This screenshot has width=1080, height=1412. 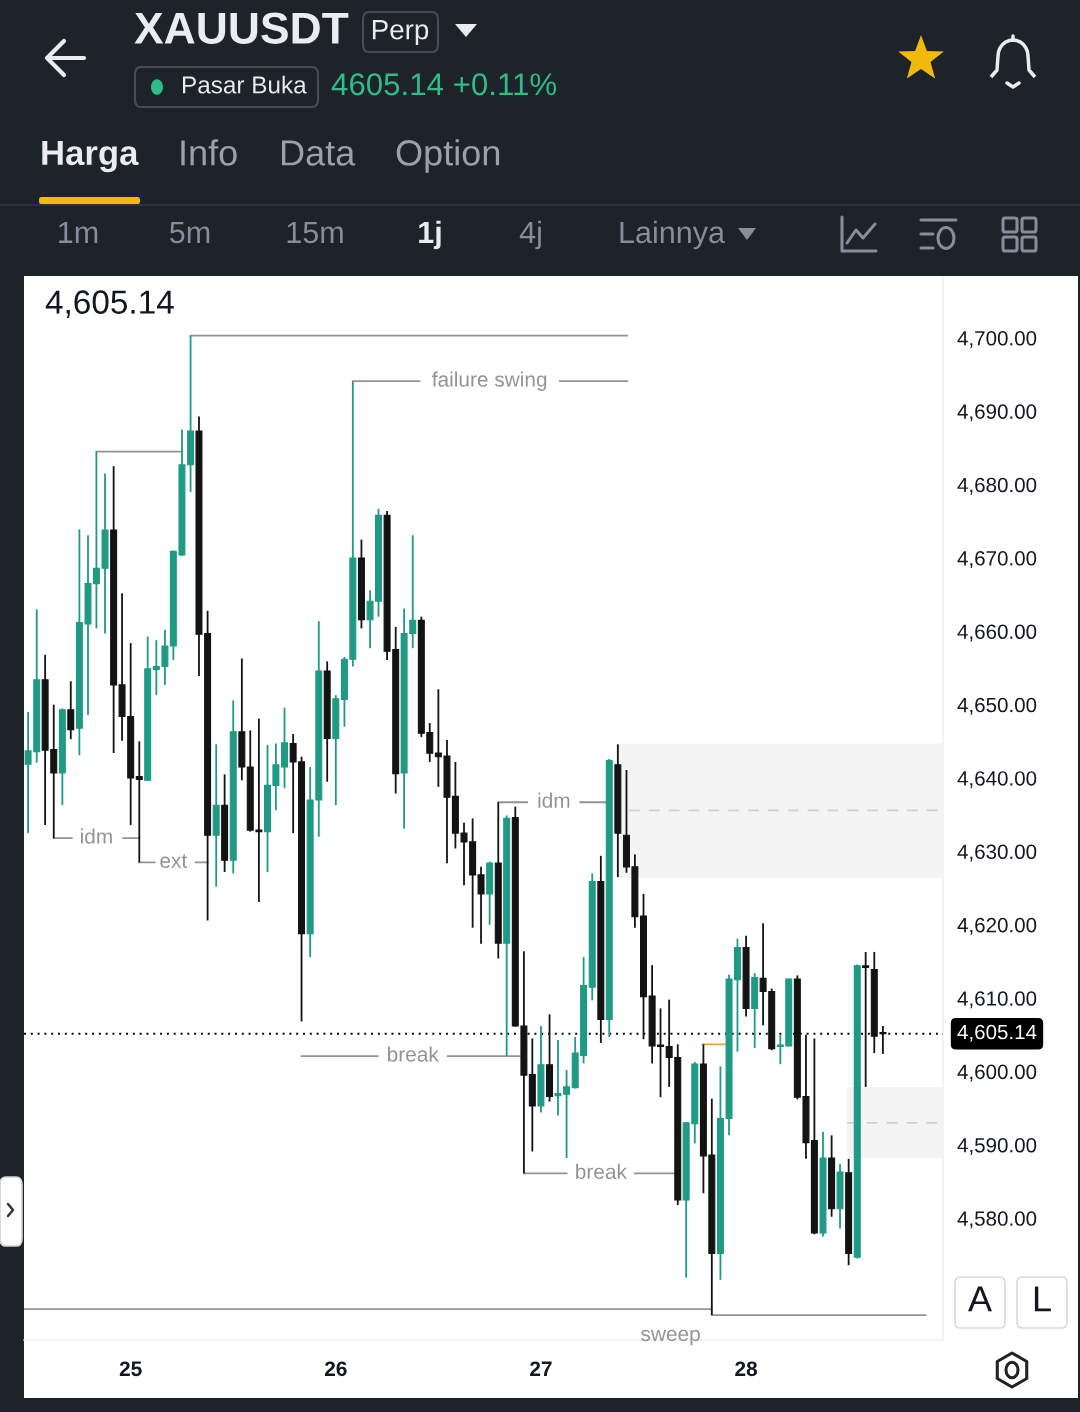 What do you see at coordinates (997, 926) in the screenshot?
I see `y-tick-label: 4,620.00` at bounding box center [997, 926].